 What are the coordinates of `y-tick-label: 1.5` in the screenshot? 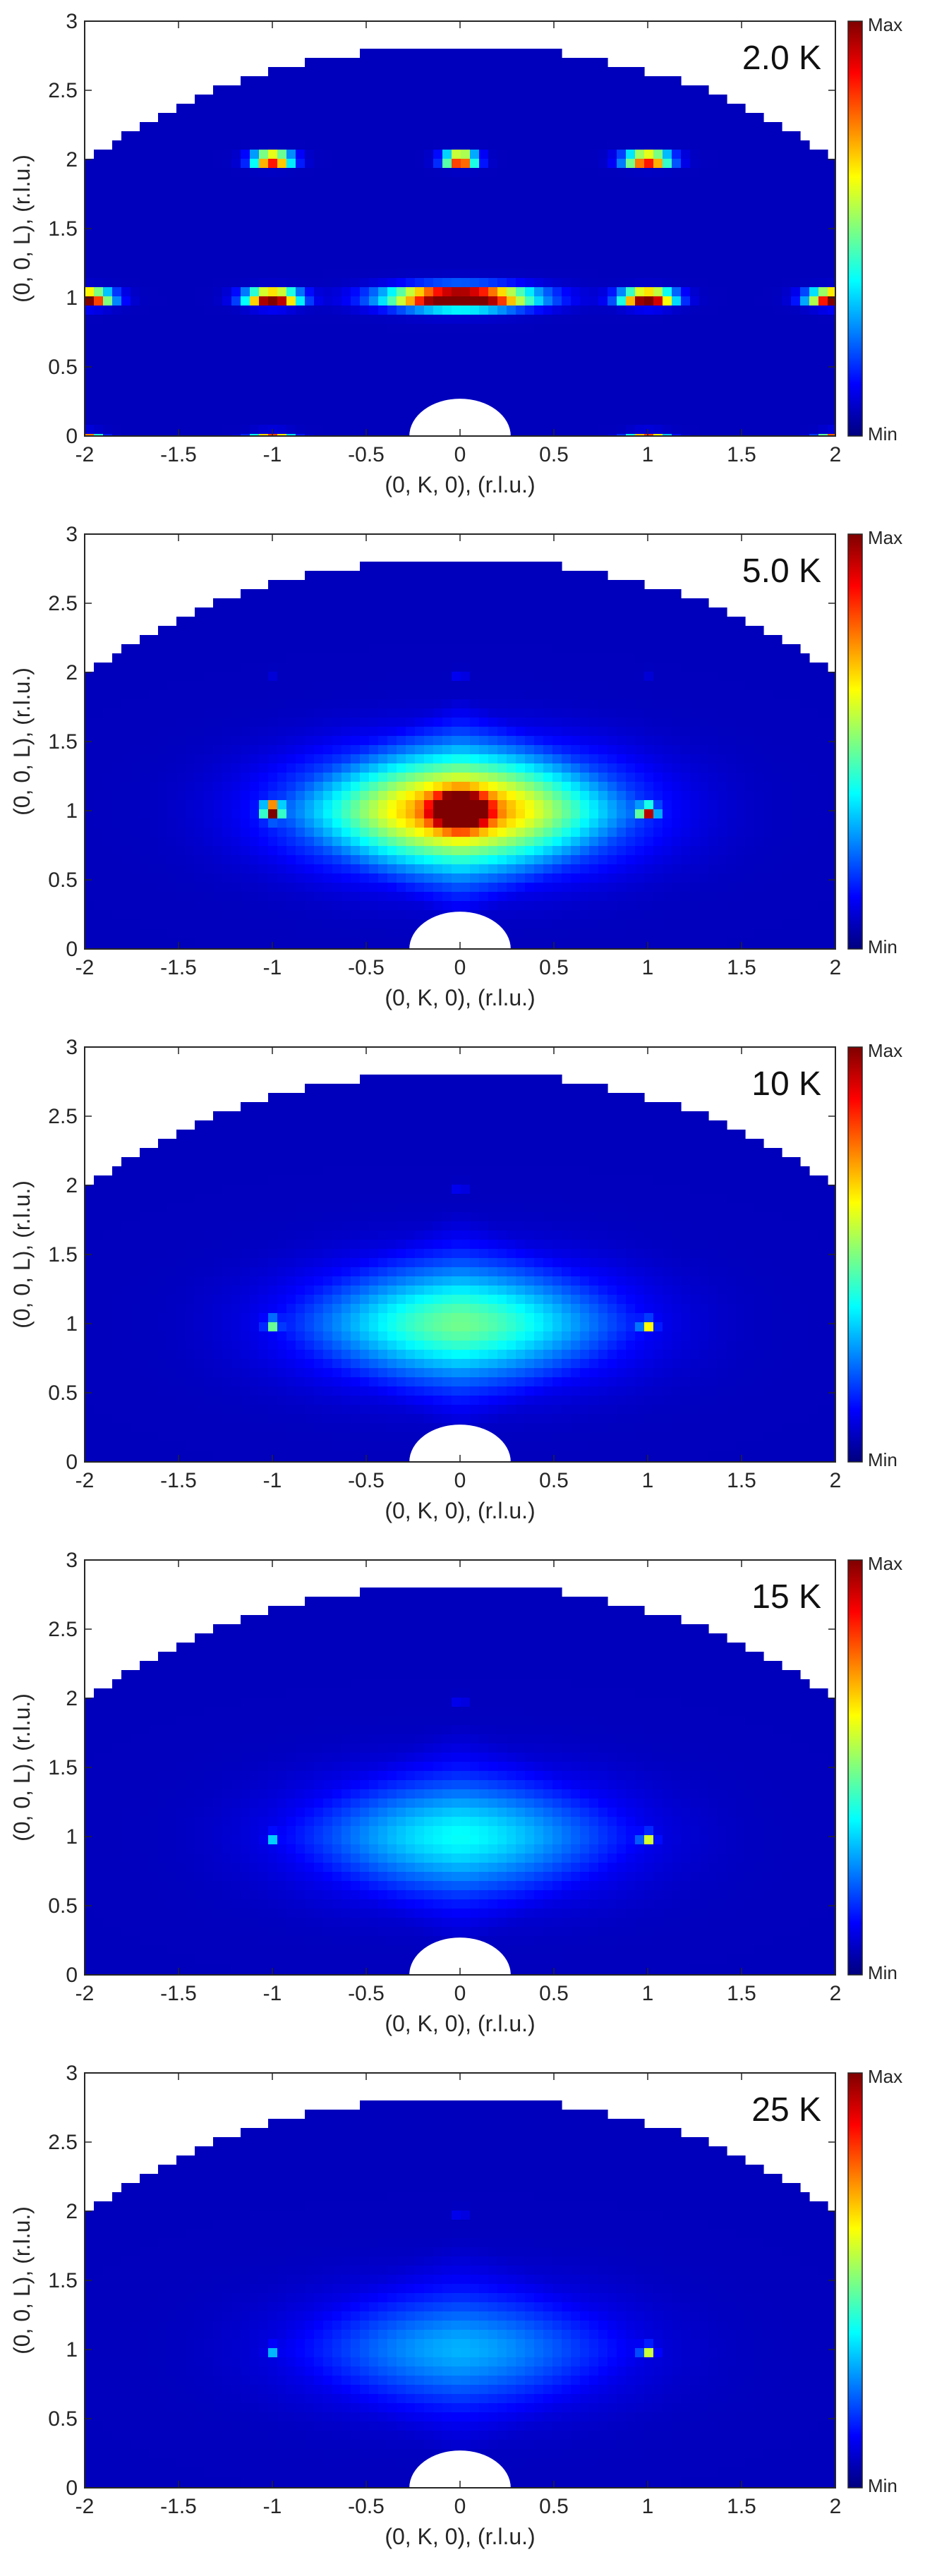 It's located at (63, 229).